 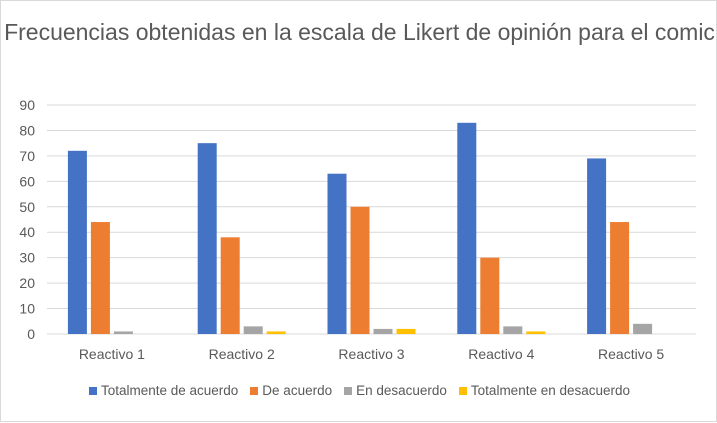 What do you see at coordinates (27, 232) in the screenshot?
I see `y-tick-label: 40` at bounding box center [27, 232].